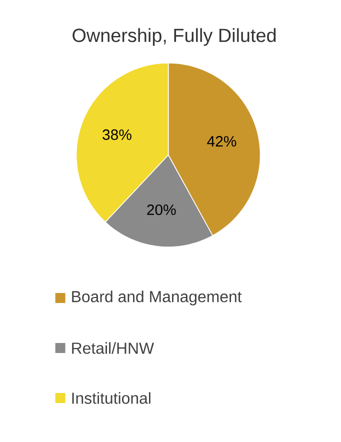 The width and height of the screenshot is (341, 442). I want to click on legend-label: Retail/HNW, so click(113, 348).